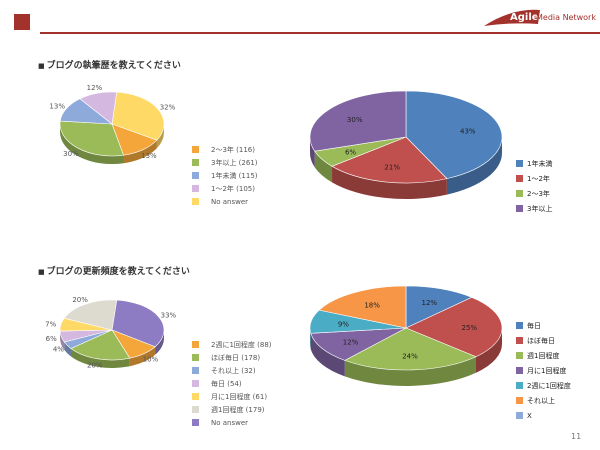  Describe the element at coordinates (58, 349) in the screenshot. I see `pie-data-label: 4%` at that location.